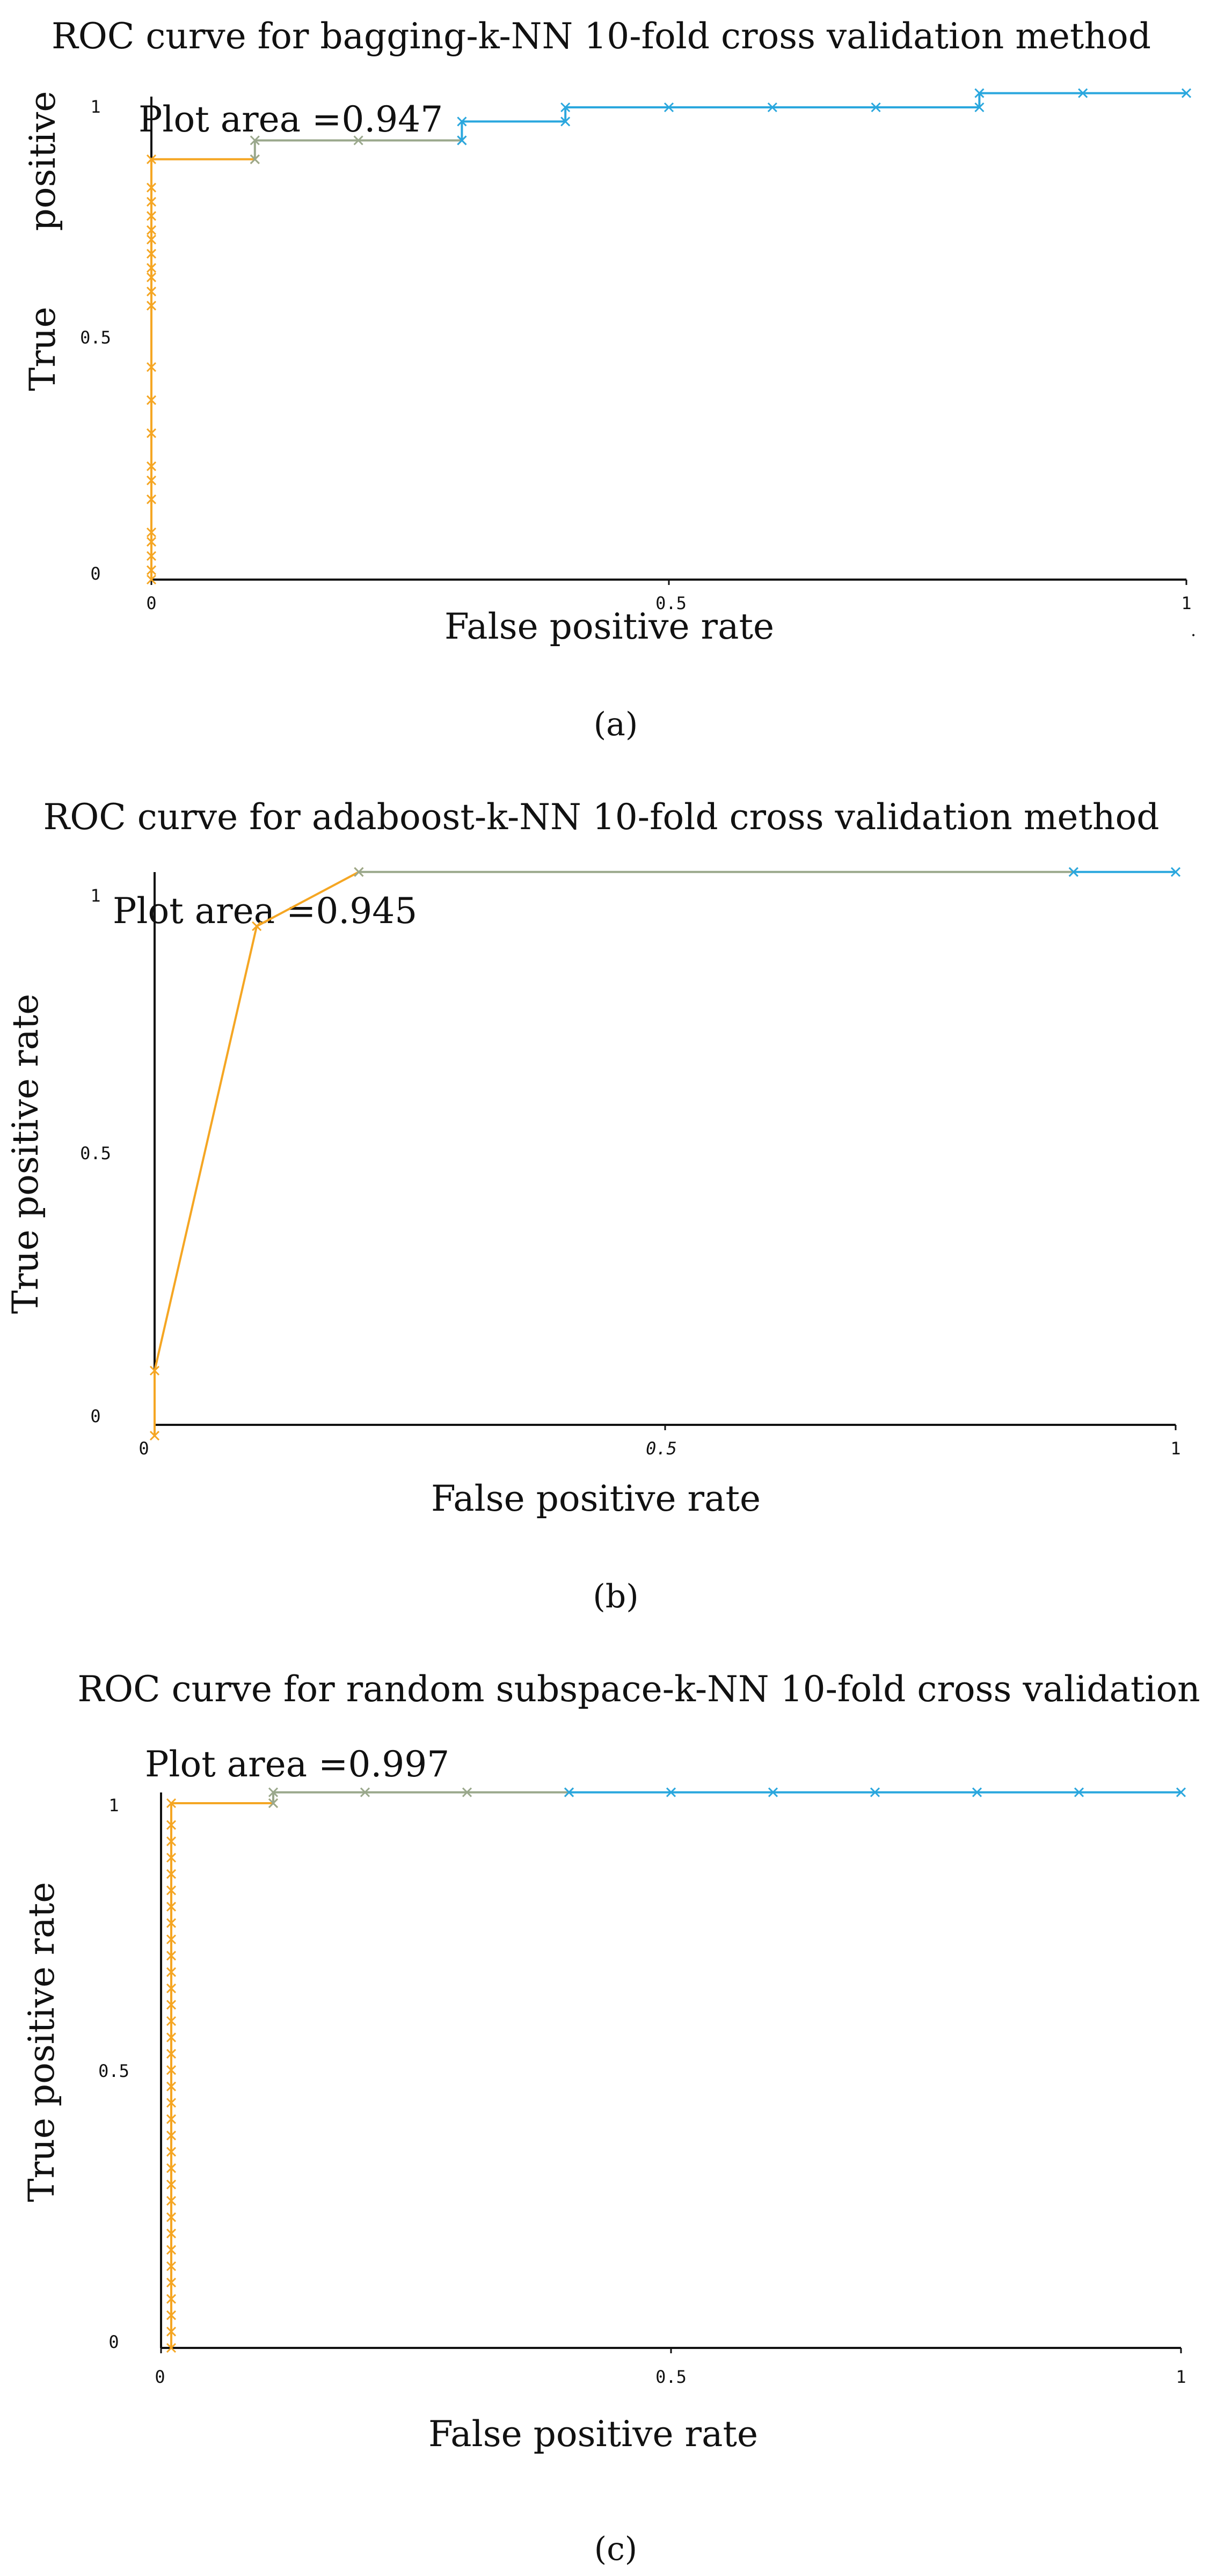  I want to click on panel-b-ytick-label-0: 0, so click(95, 1416).